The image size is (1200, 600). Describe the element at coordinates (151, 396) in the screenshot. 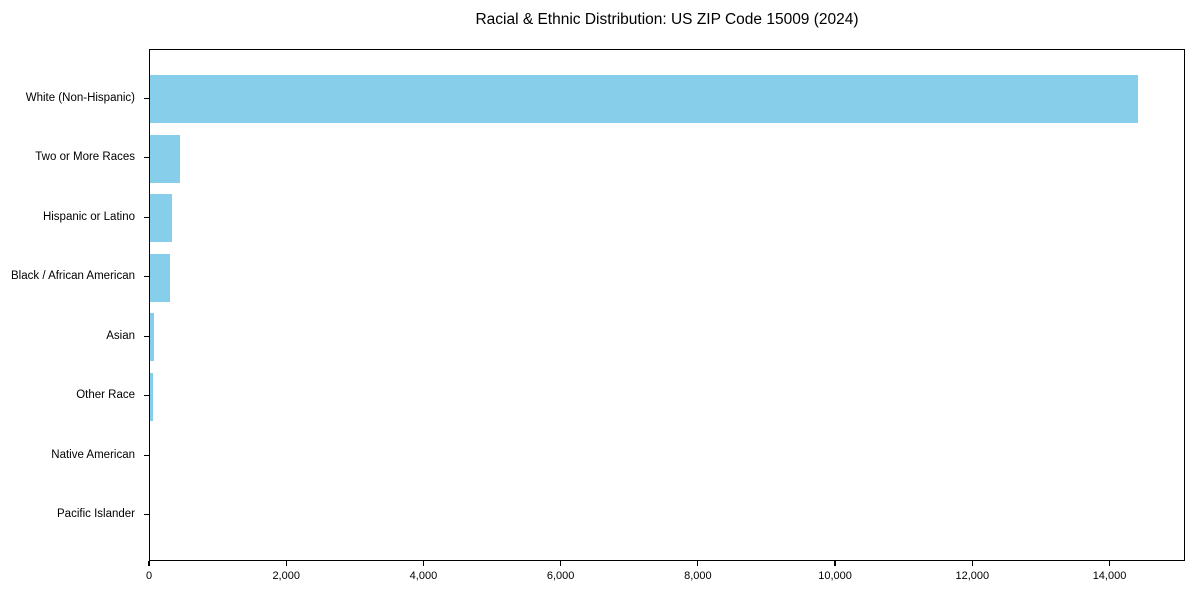

I see `bar-other-race` at that location.